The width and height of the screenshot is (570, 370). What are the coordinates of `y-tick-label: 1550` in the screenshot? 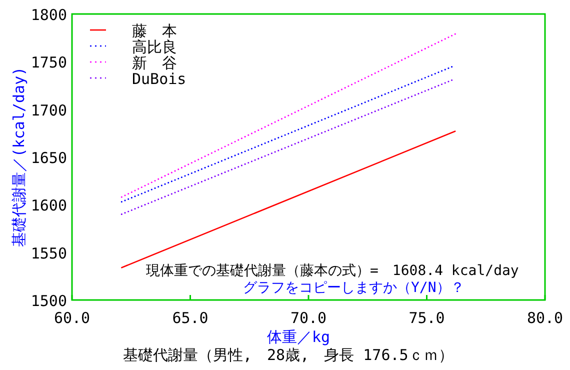 It's located at (48, 253).